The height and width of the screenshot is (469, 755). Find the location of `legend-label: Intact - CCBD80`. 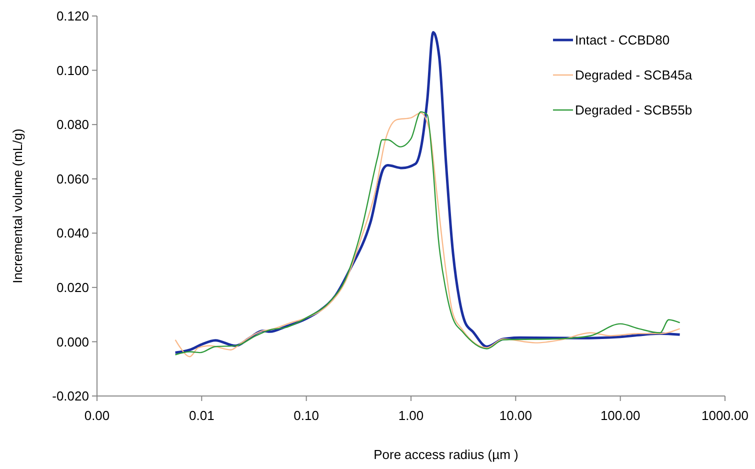

legend-label: Intact - CCBD80 is located at coordinates (622, 40).